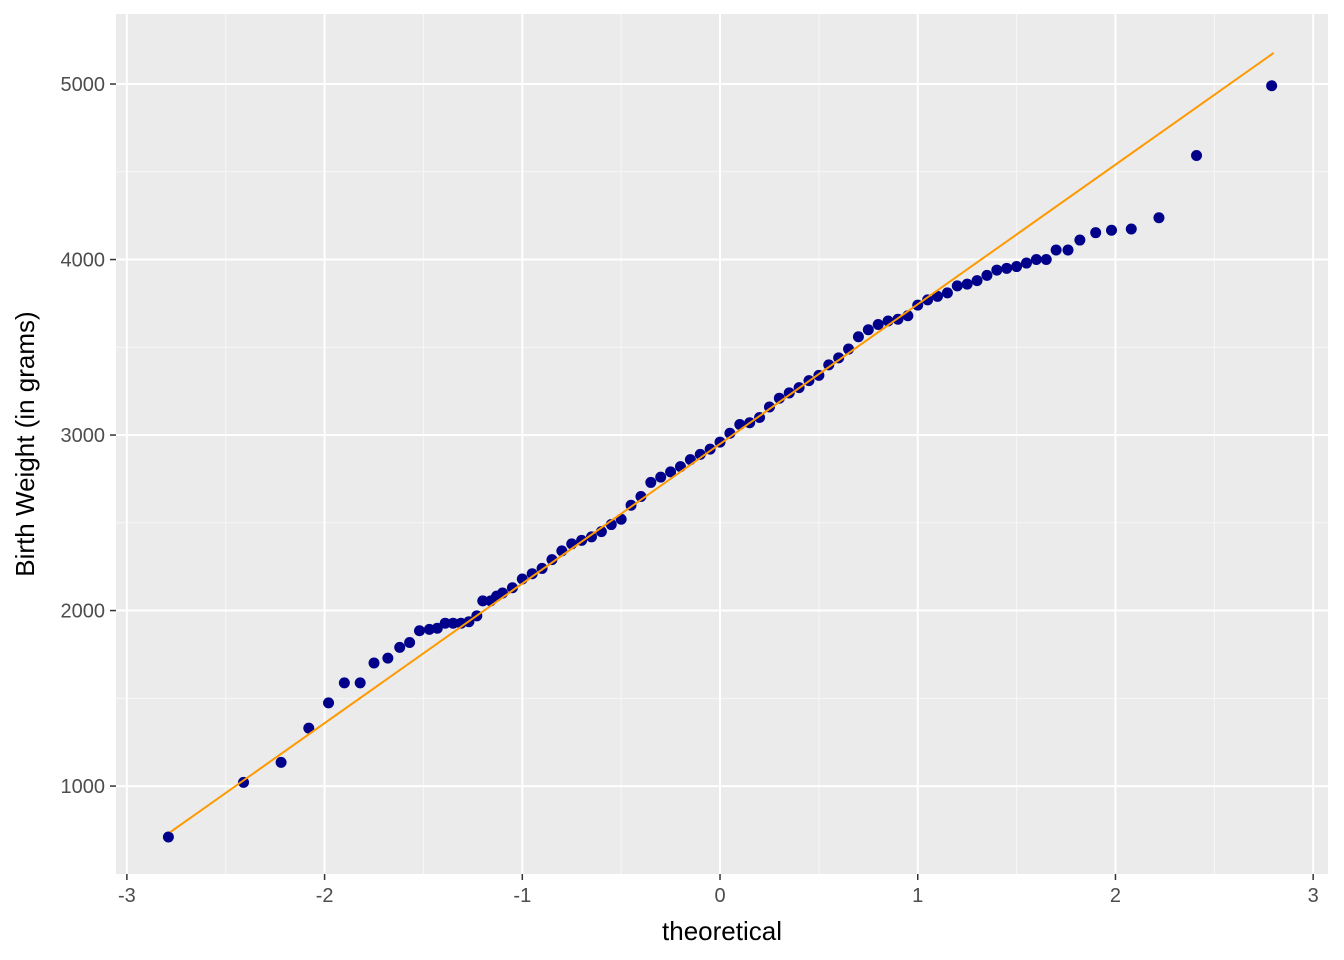 The height and width of the screenshot is (960, 1344). What do you see at coordinates (83, 85) in the screenshot?
I see `y-tick-label: 5000` at bounding box center [83, 85].